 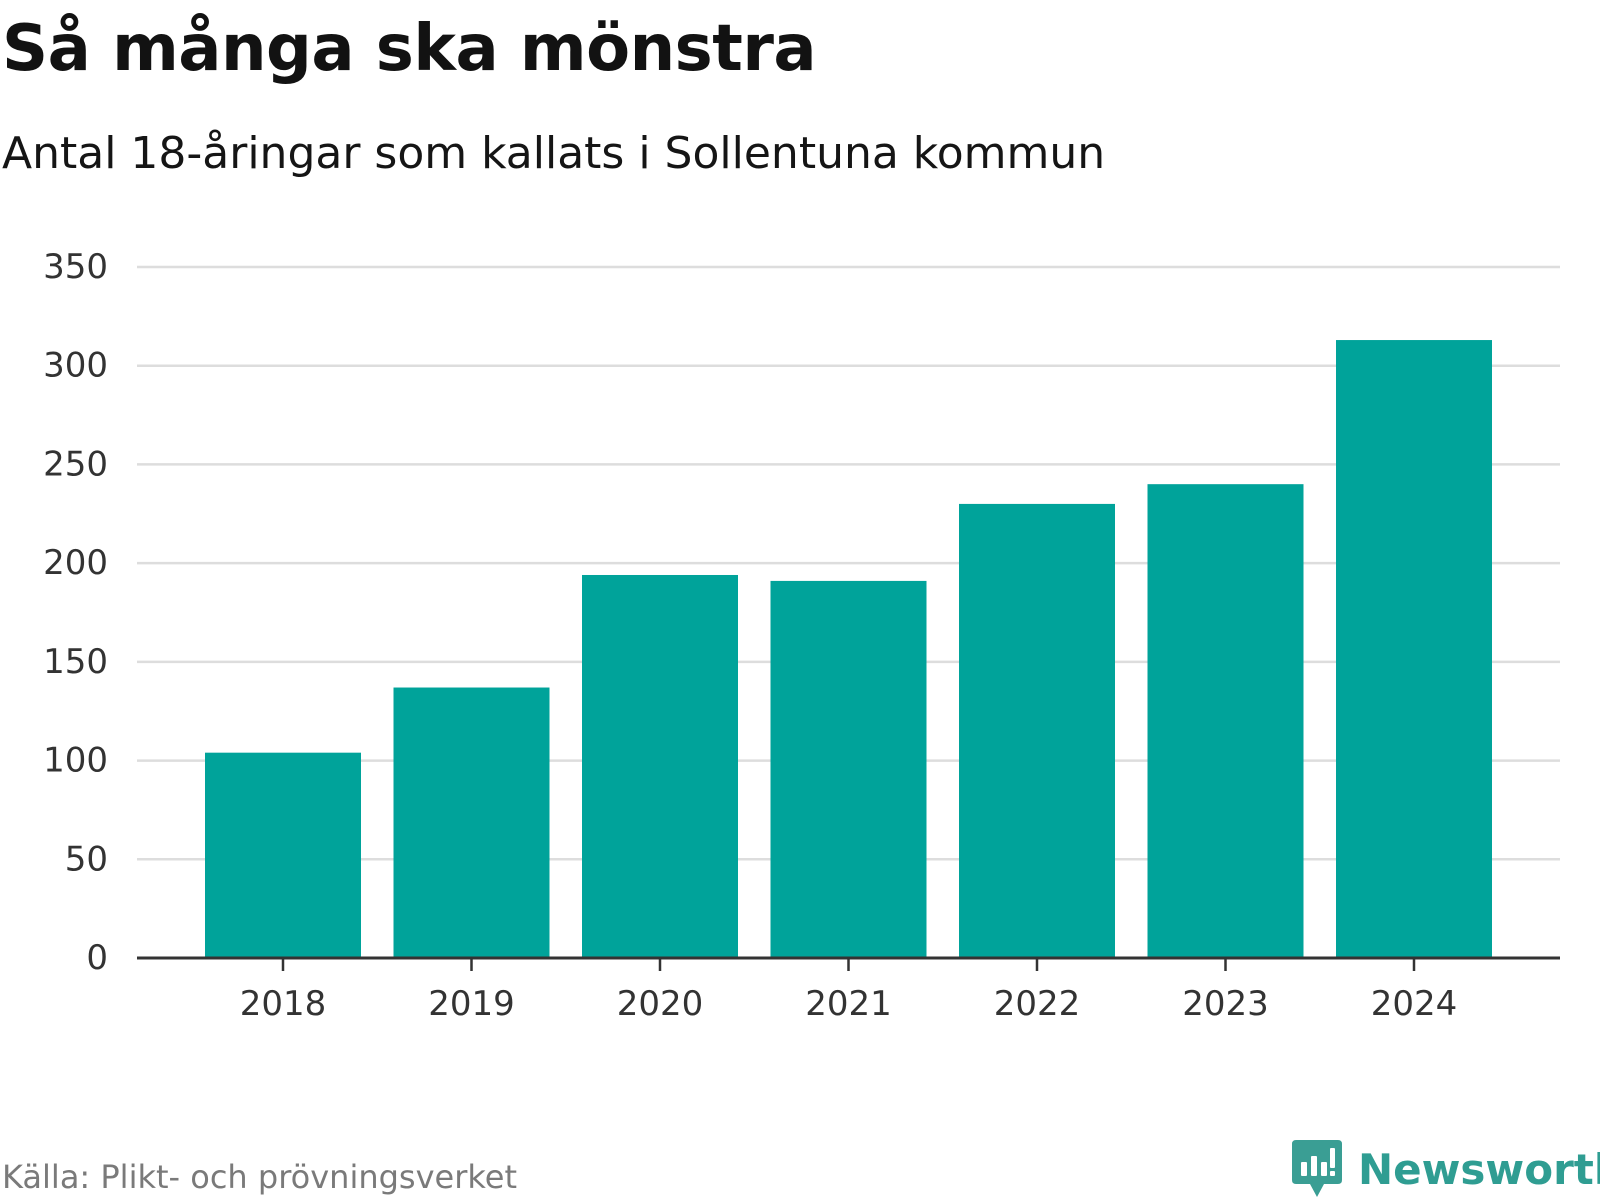 I want to click on bar-2023, so click(x=1225, y=721).